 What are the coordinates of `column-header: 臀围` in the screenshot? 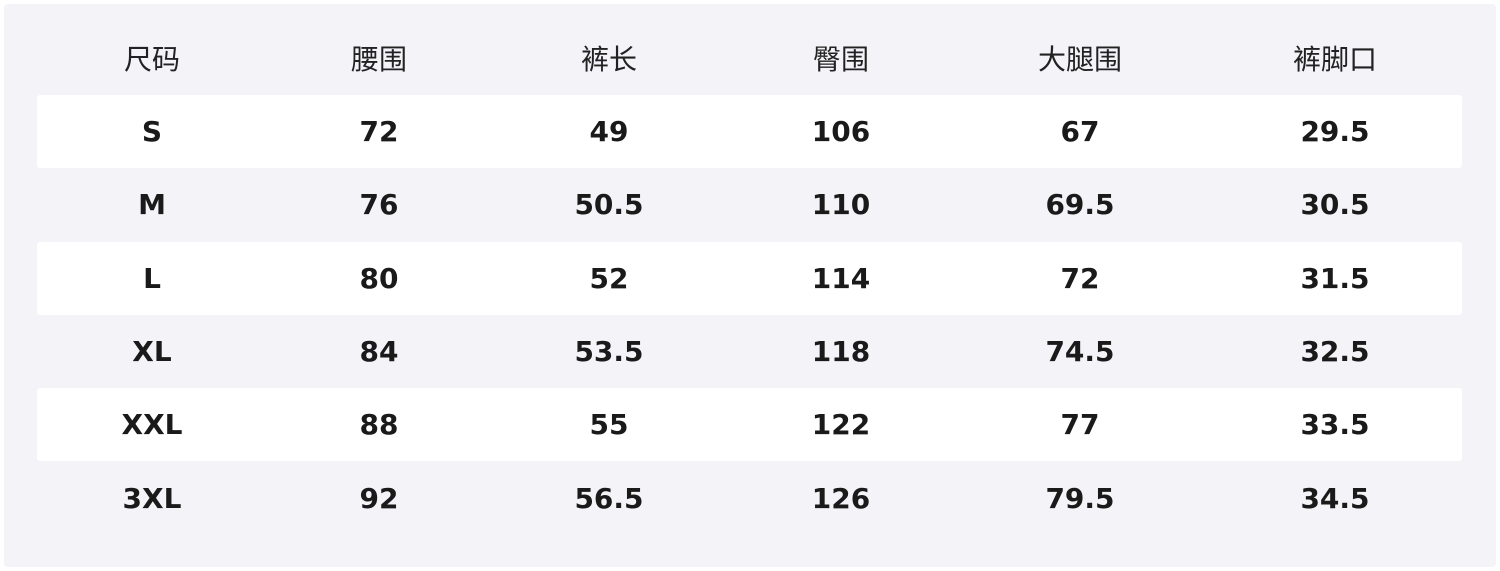 It's located at (841, 59).